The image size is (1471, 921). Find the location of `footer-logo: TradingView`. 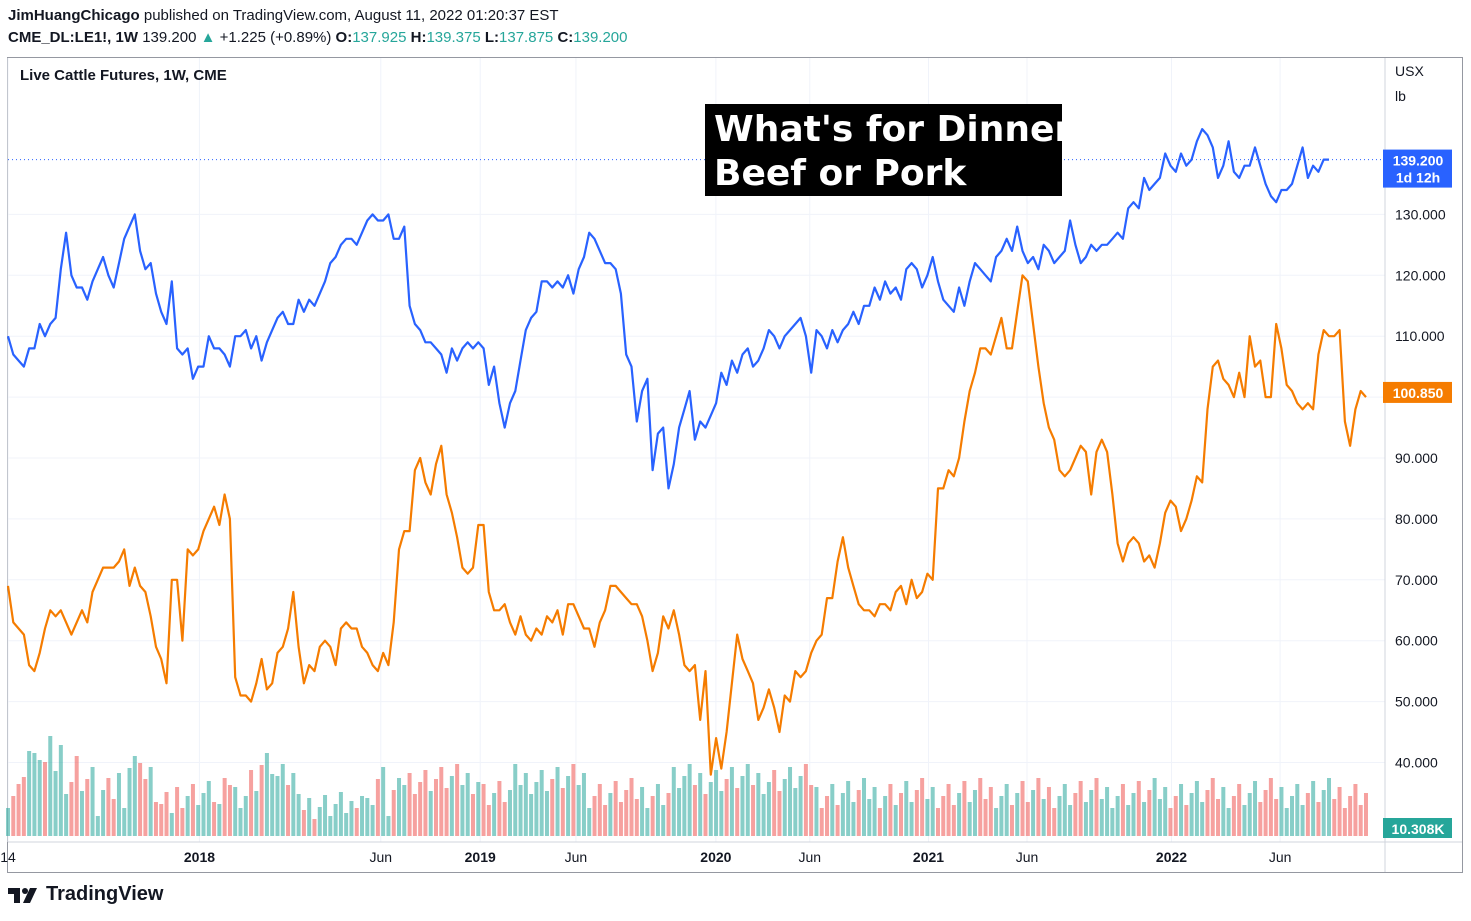

footer-logo: TradingView is located at coordinates (85, 894).